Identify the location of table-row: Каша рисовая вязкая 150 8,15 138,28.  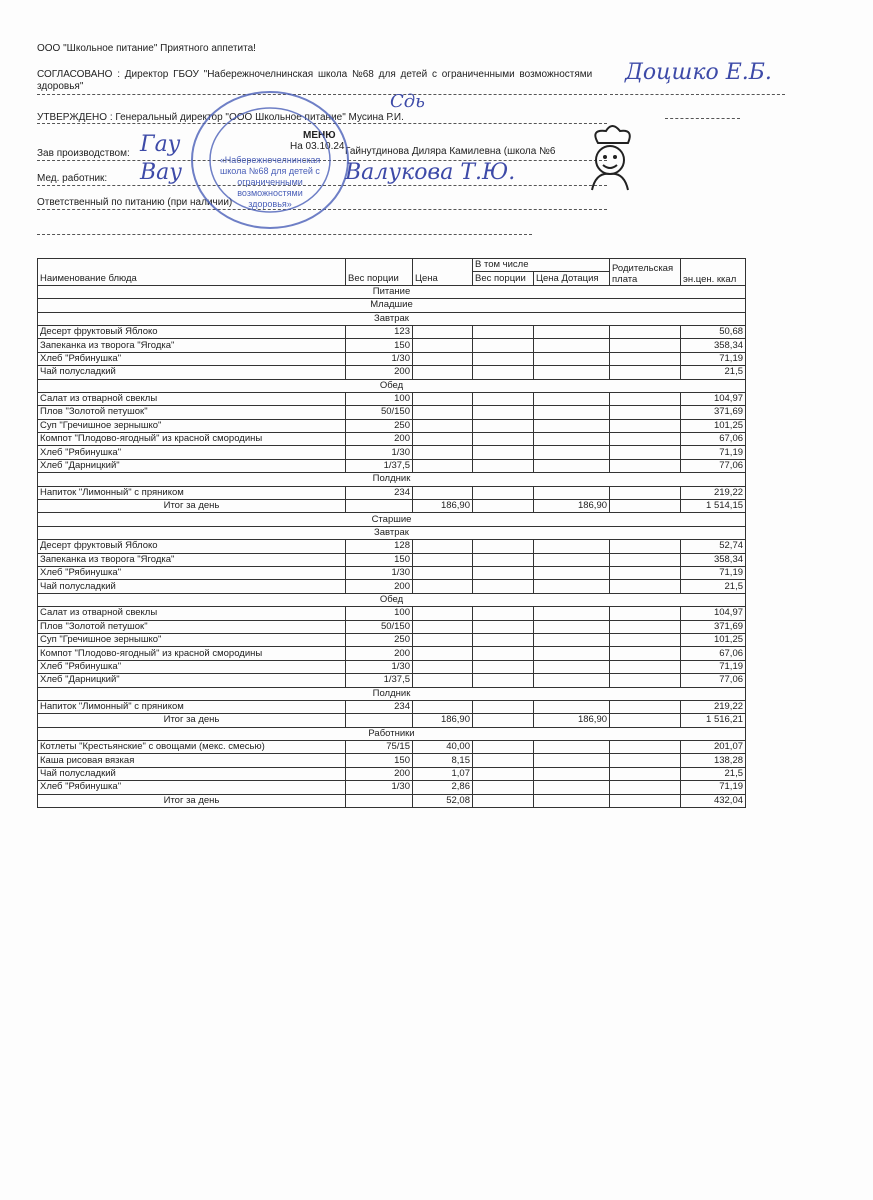
(392, 760).